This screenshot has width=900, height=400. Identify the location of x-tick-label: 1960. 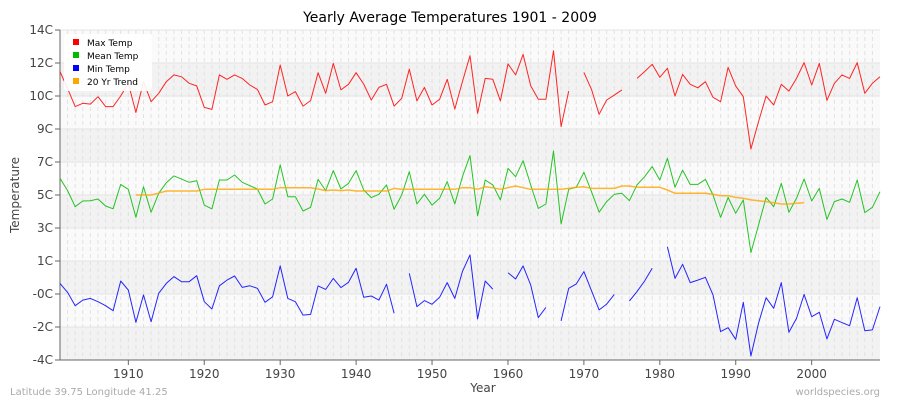
(508, 374).